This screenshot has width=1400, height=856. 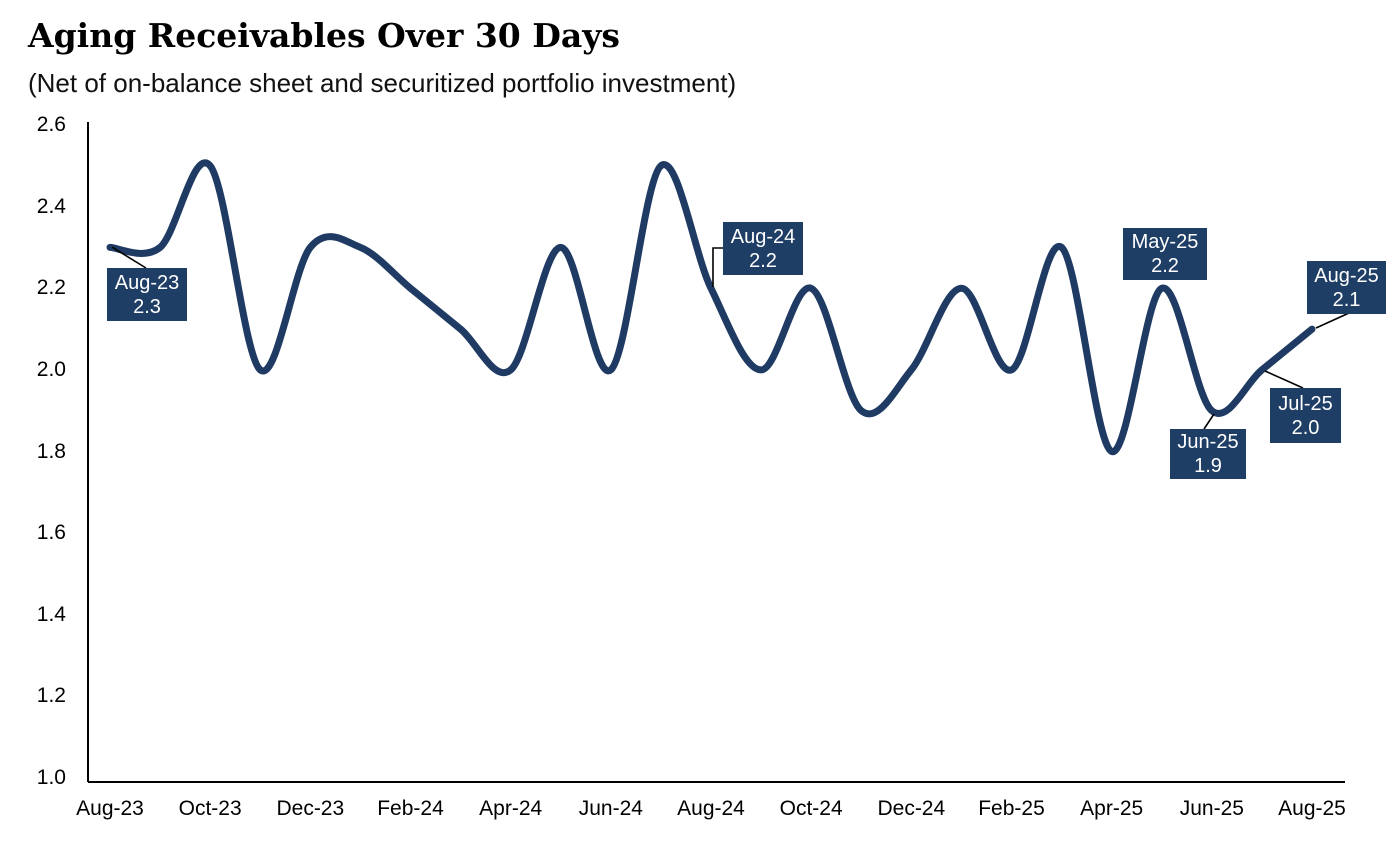 What do you see at coordinates (51, 614) in the screenshot?
I see `y-axis-tick-label: 1.4` at bounding box center [51, 614].